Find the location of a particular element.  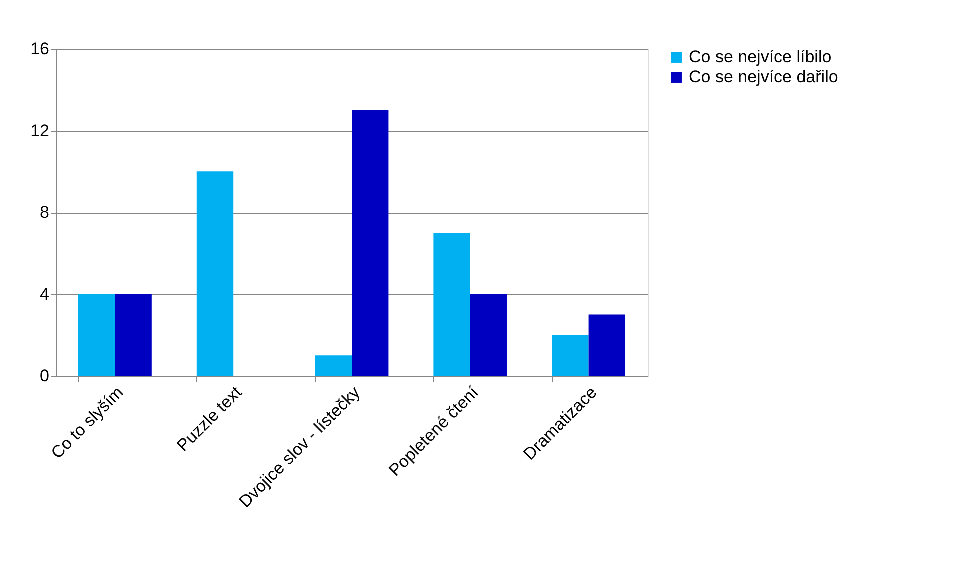

y-tick-label: 16 is located at coordinates (40, 49).